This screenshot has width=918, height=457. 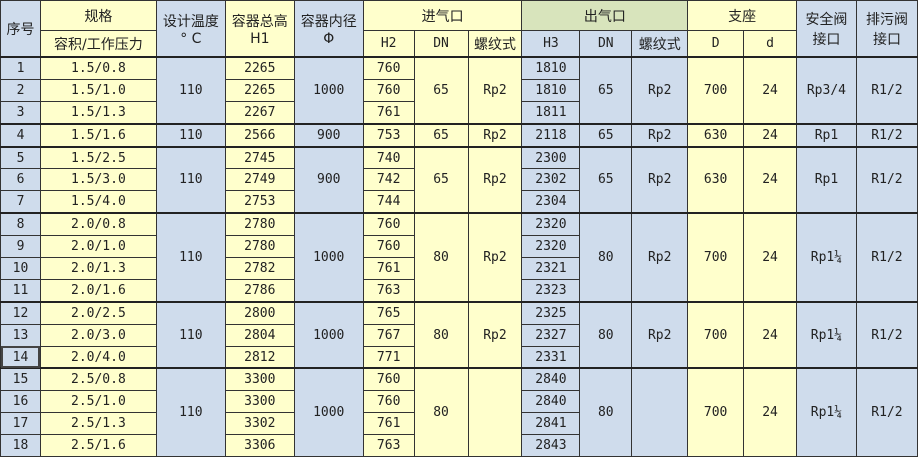 I want to click on cell-h2: 740, so click(x=388, y=157).